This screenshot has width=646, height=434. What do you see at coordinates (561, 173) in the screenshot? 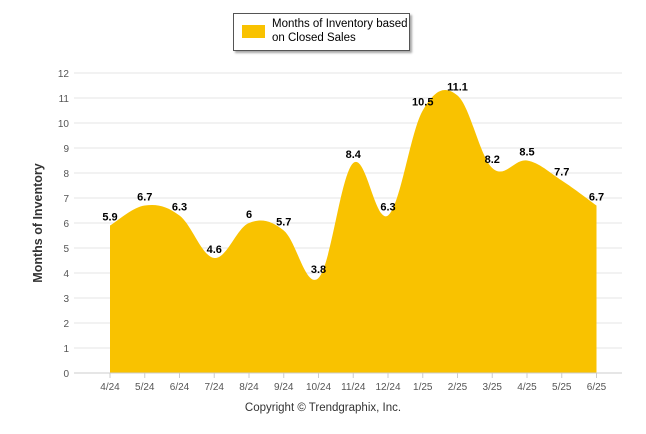
I see `data-label: 7.7` at bounding box center [561, 173].